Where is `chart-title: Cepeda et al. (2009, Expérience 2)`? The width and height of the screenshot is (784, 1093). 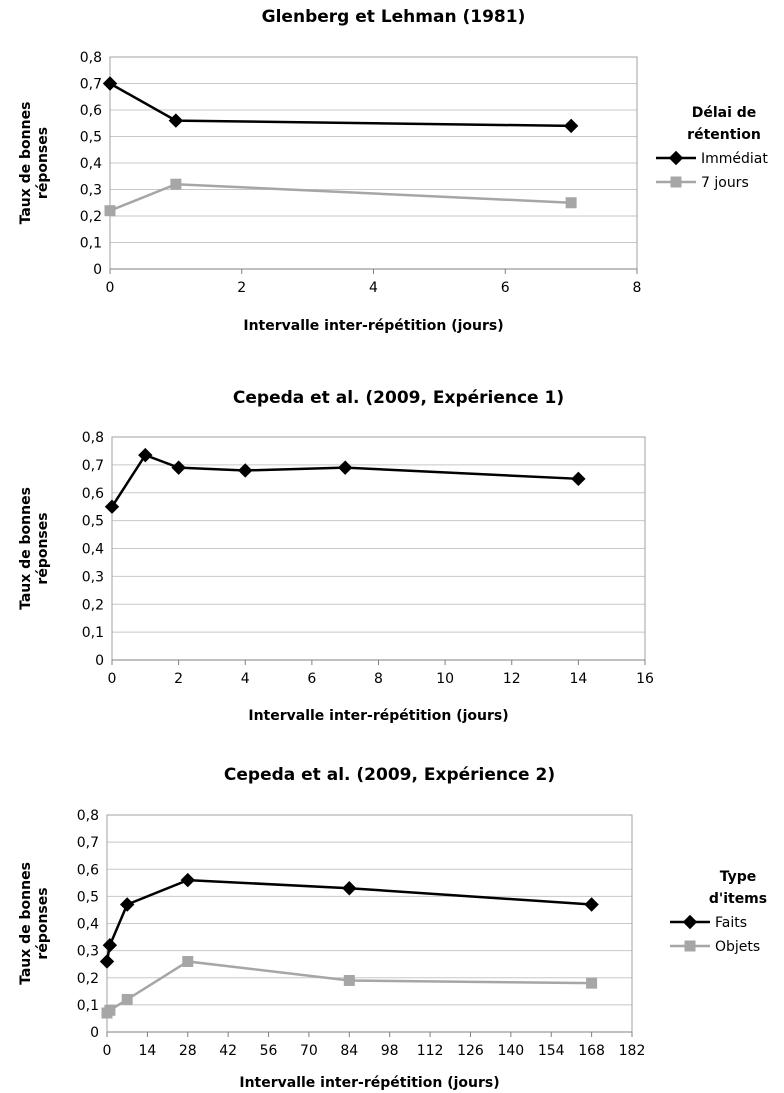
chart-title: Cepeda et al. (2009, Expérience 2) is located at coordinates (389, 775).